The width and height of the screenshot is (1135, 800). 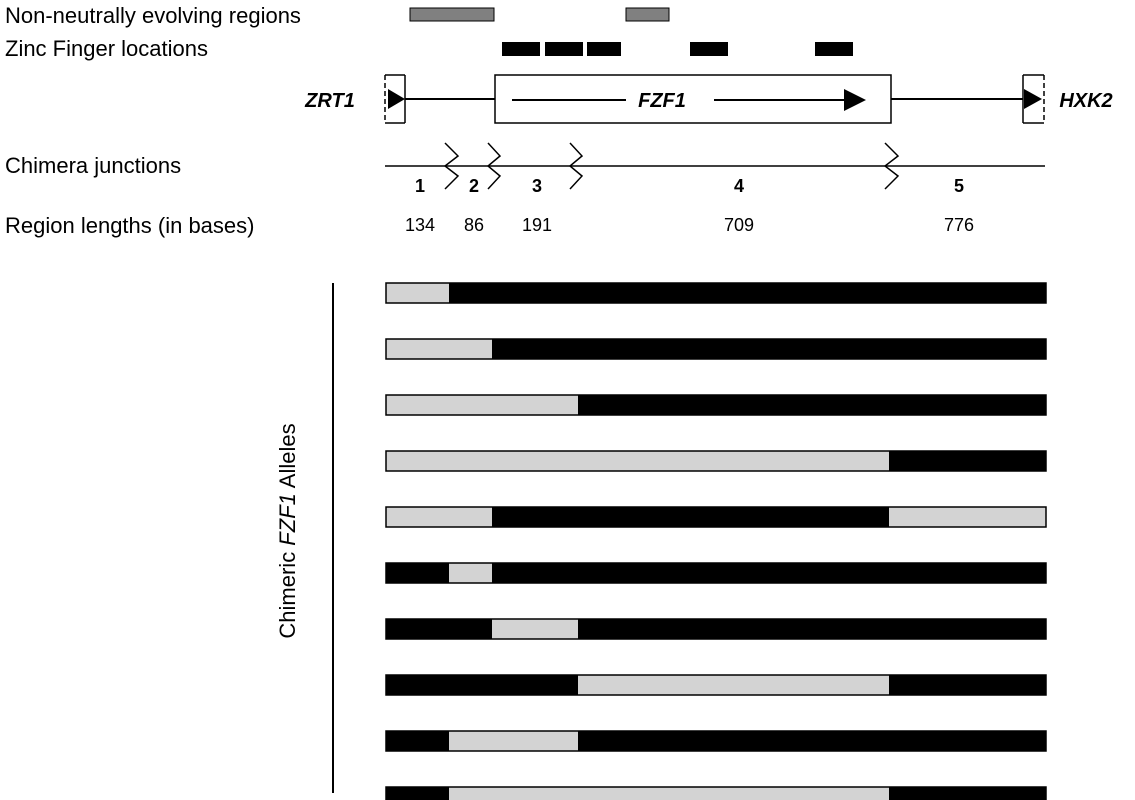 I want to click on region-length: 191, so click(x=537, y=225).